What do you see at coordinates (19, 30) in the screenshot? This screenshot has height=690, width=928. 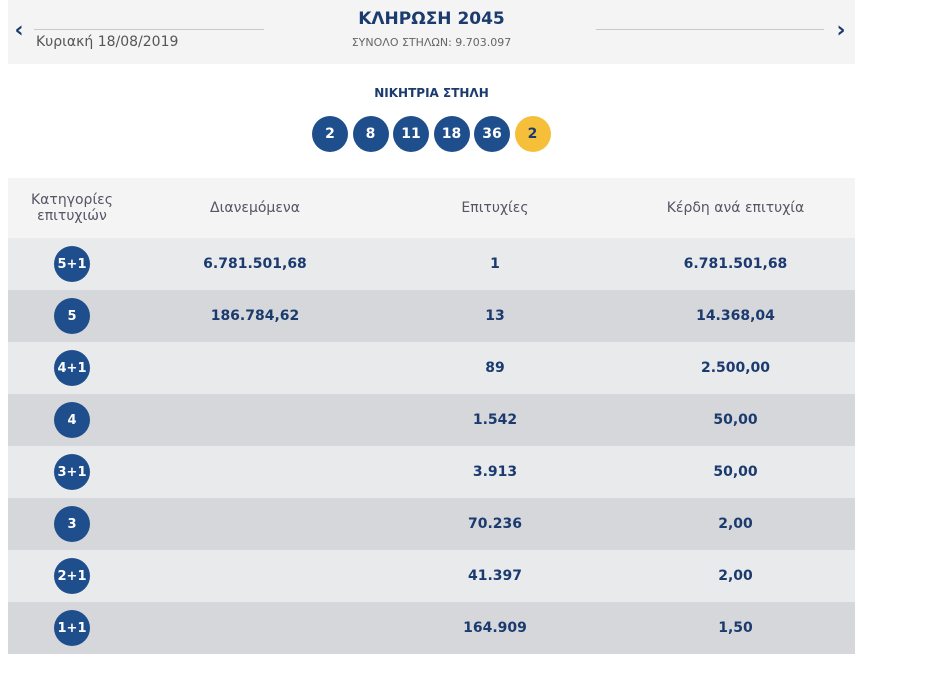 I see `chevron-left-icon: ‹` at bounding box center [19, 30].